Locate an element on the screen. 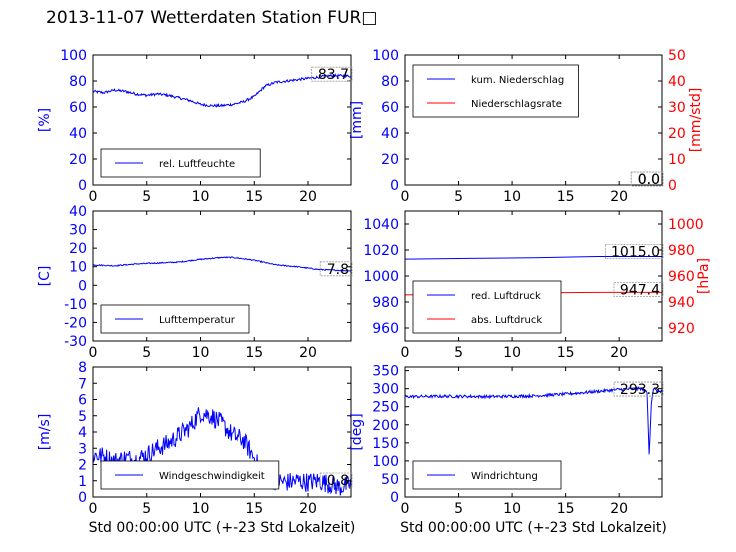 Image resolution: width=736 pixels, height=552 pixels. last-value-label-right: 0.0 is located at coordinates (649, 180).